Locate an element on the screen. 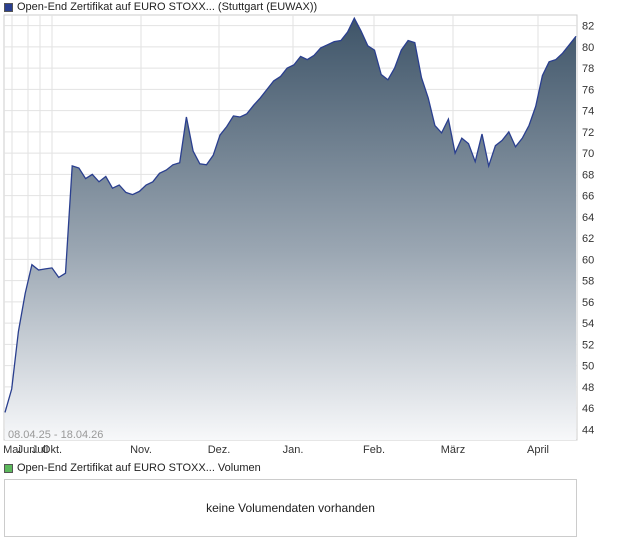 Image resolution: width=620 pixels, height=546 pixels. x-tick-label: Jun. is located at coordinates (28, 450).